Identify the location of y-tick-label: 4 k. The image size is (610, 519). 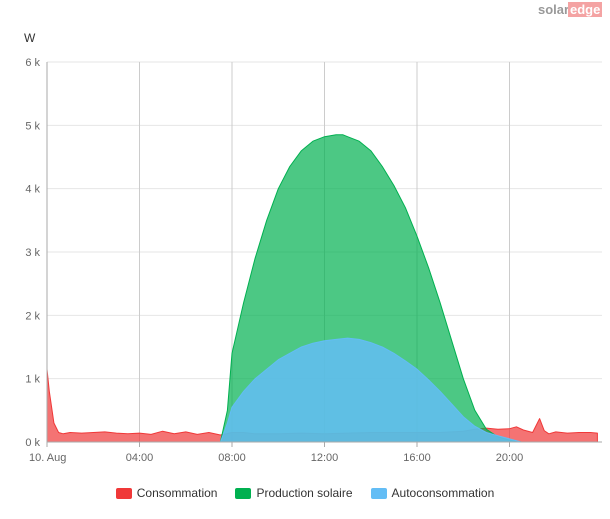
(32, 190).